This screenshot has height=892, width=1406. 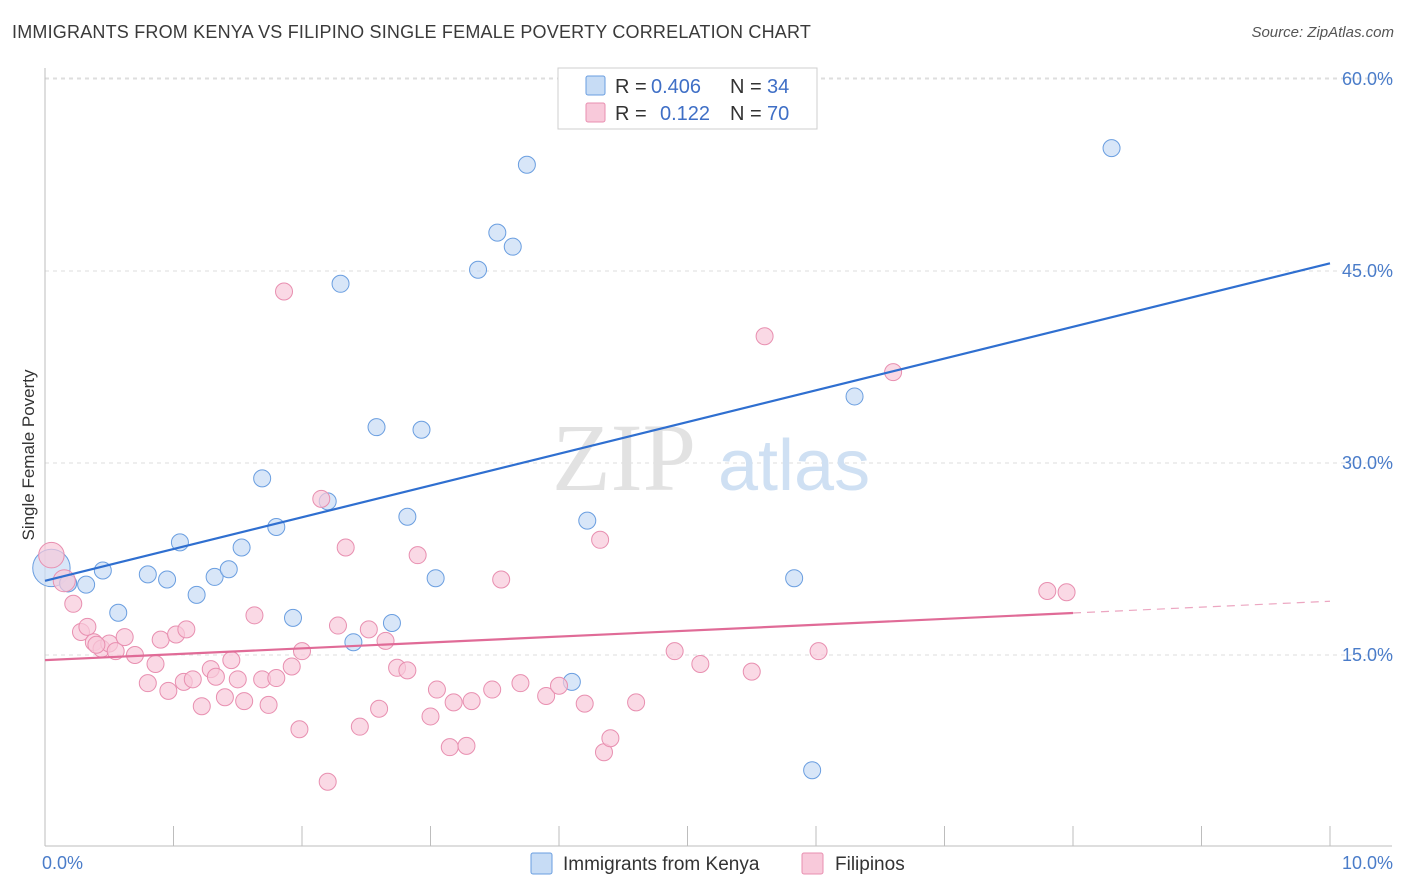 I want to click on bottom-legend-swatch-filipinos, so click(x=812, y=863).